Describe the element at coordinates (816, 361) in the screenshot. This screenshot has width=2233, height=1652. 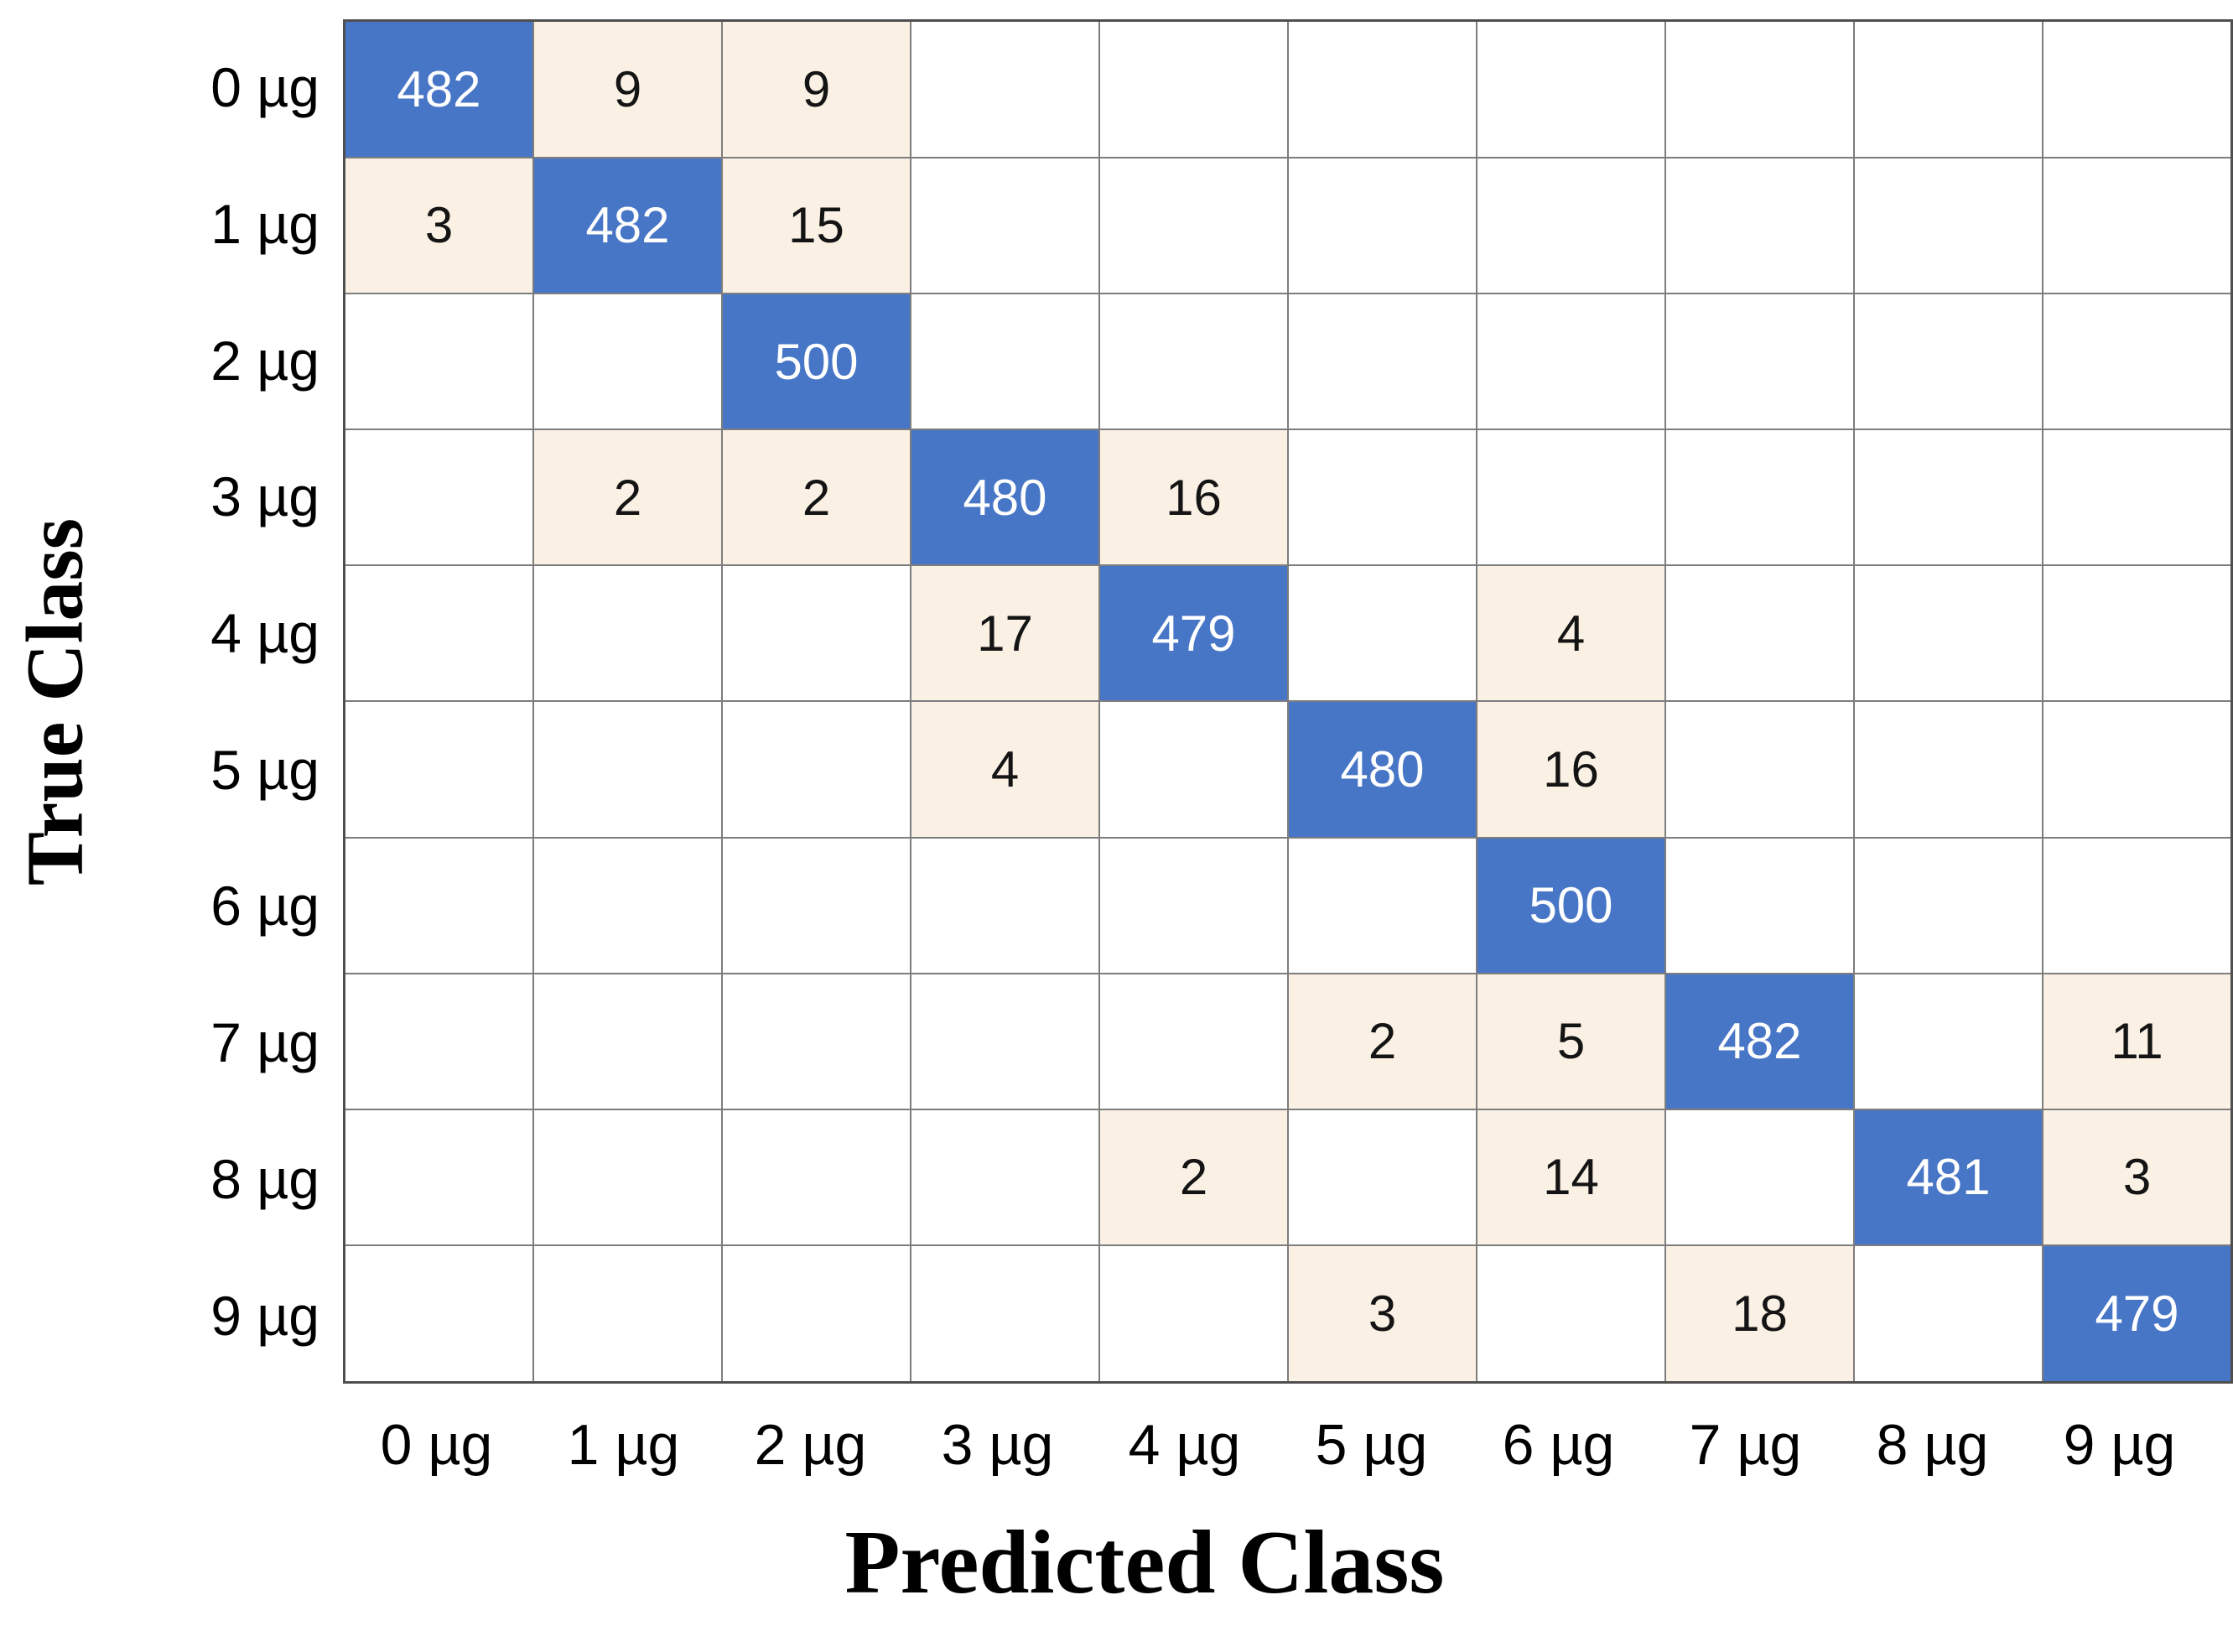
I see `matrix-cell: 500` at that location.